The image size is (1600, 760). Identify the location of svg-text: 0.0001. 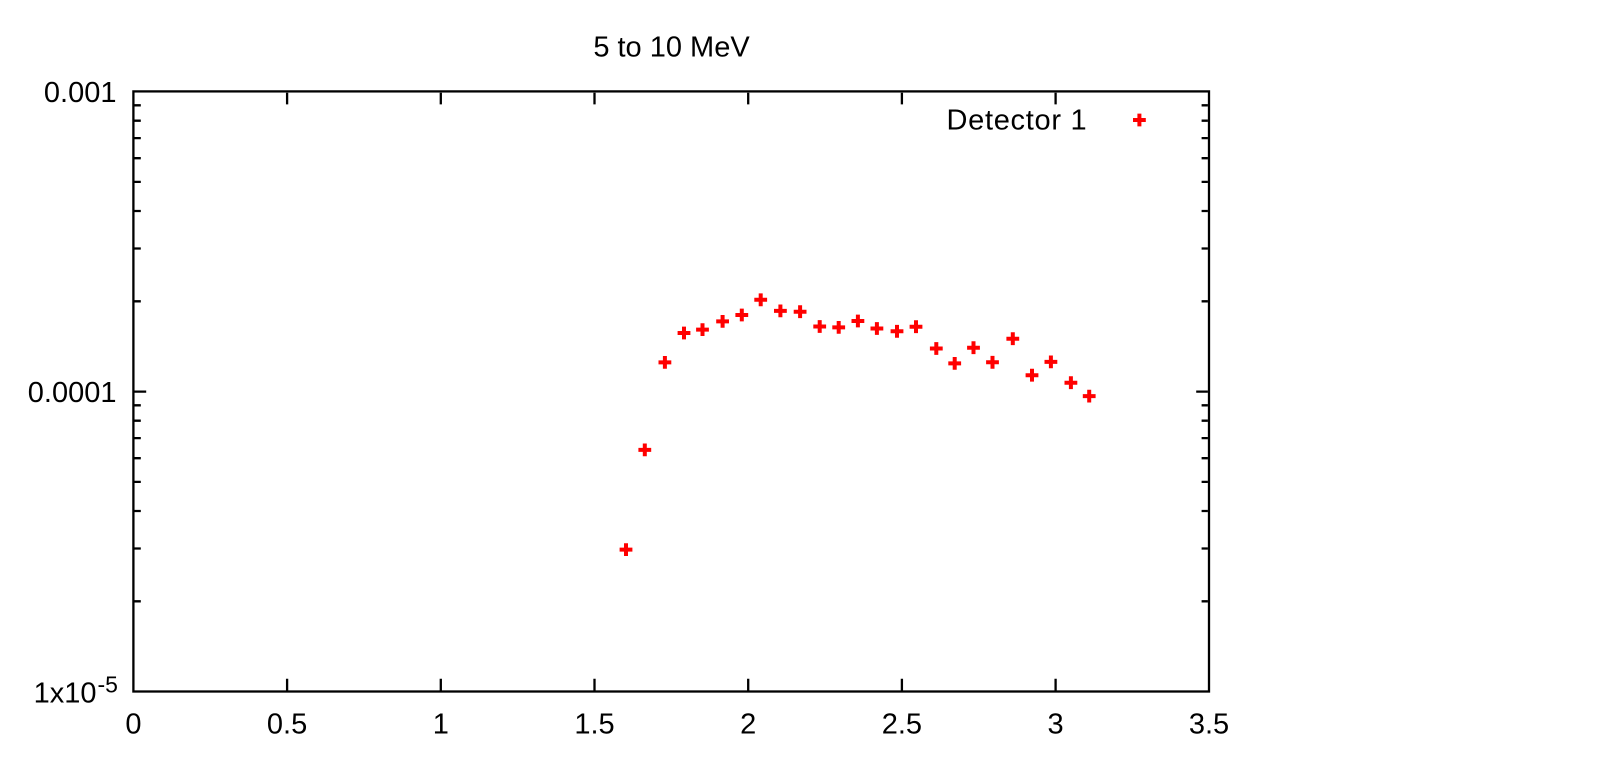
(72, 393).